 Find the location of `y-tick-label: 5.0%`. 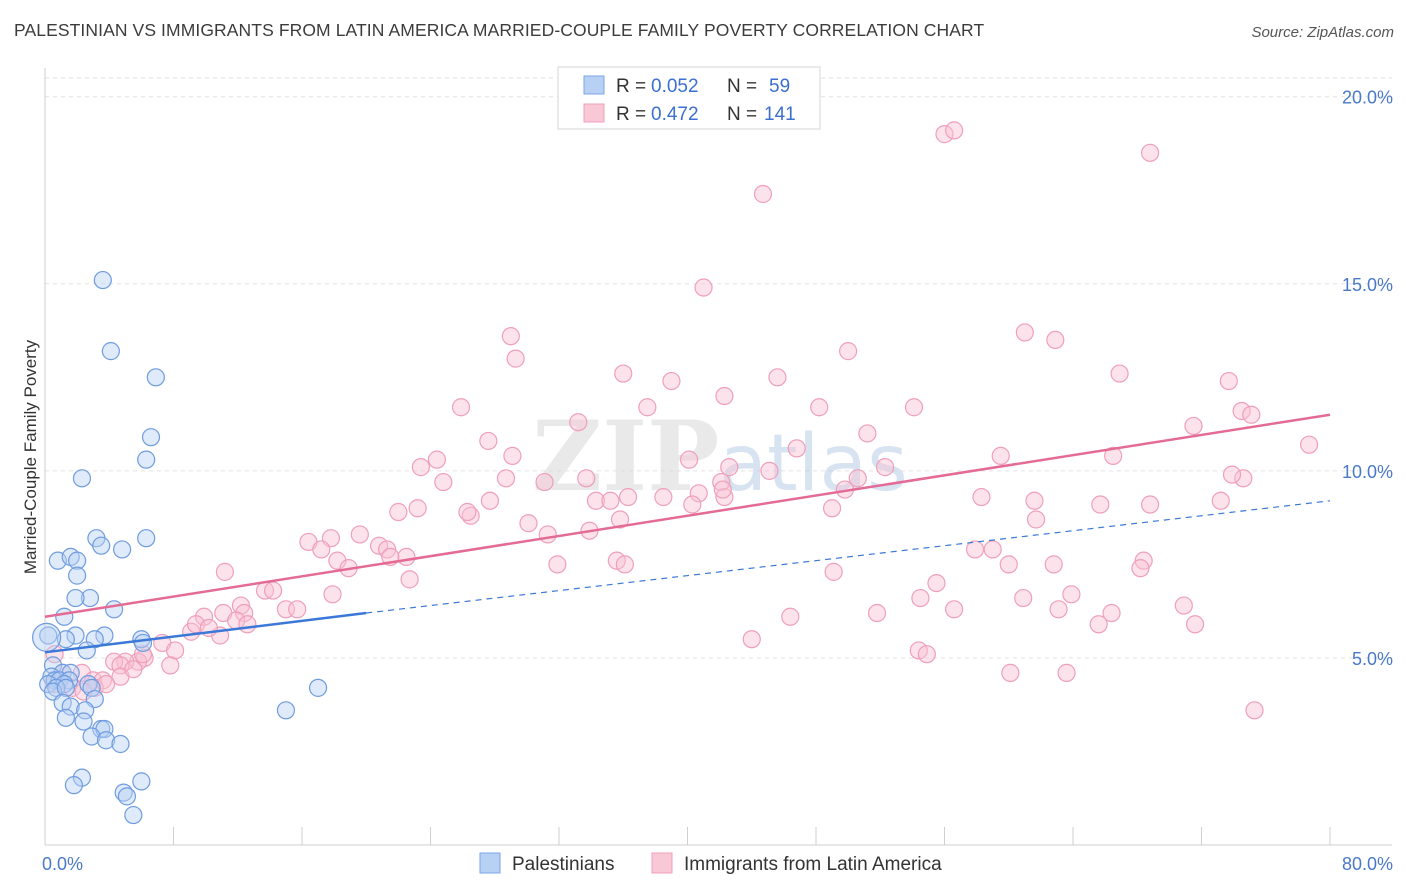

y-tick-label: 5.0% is located at coordinates (1372, 659).